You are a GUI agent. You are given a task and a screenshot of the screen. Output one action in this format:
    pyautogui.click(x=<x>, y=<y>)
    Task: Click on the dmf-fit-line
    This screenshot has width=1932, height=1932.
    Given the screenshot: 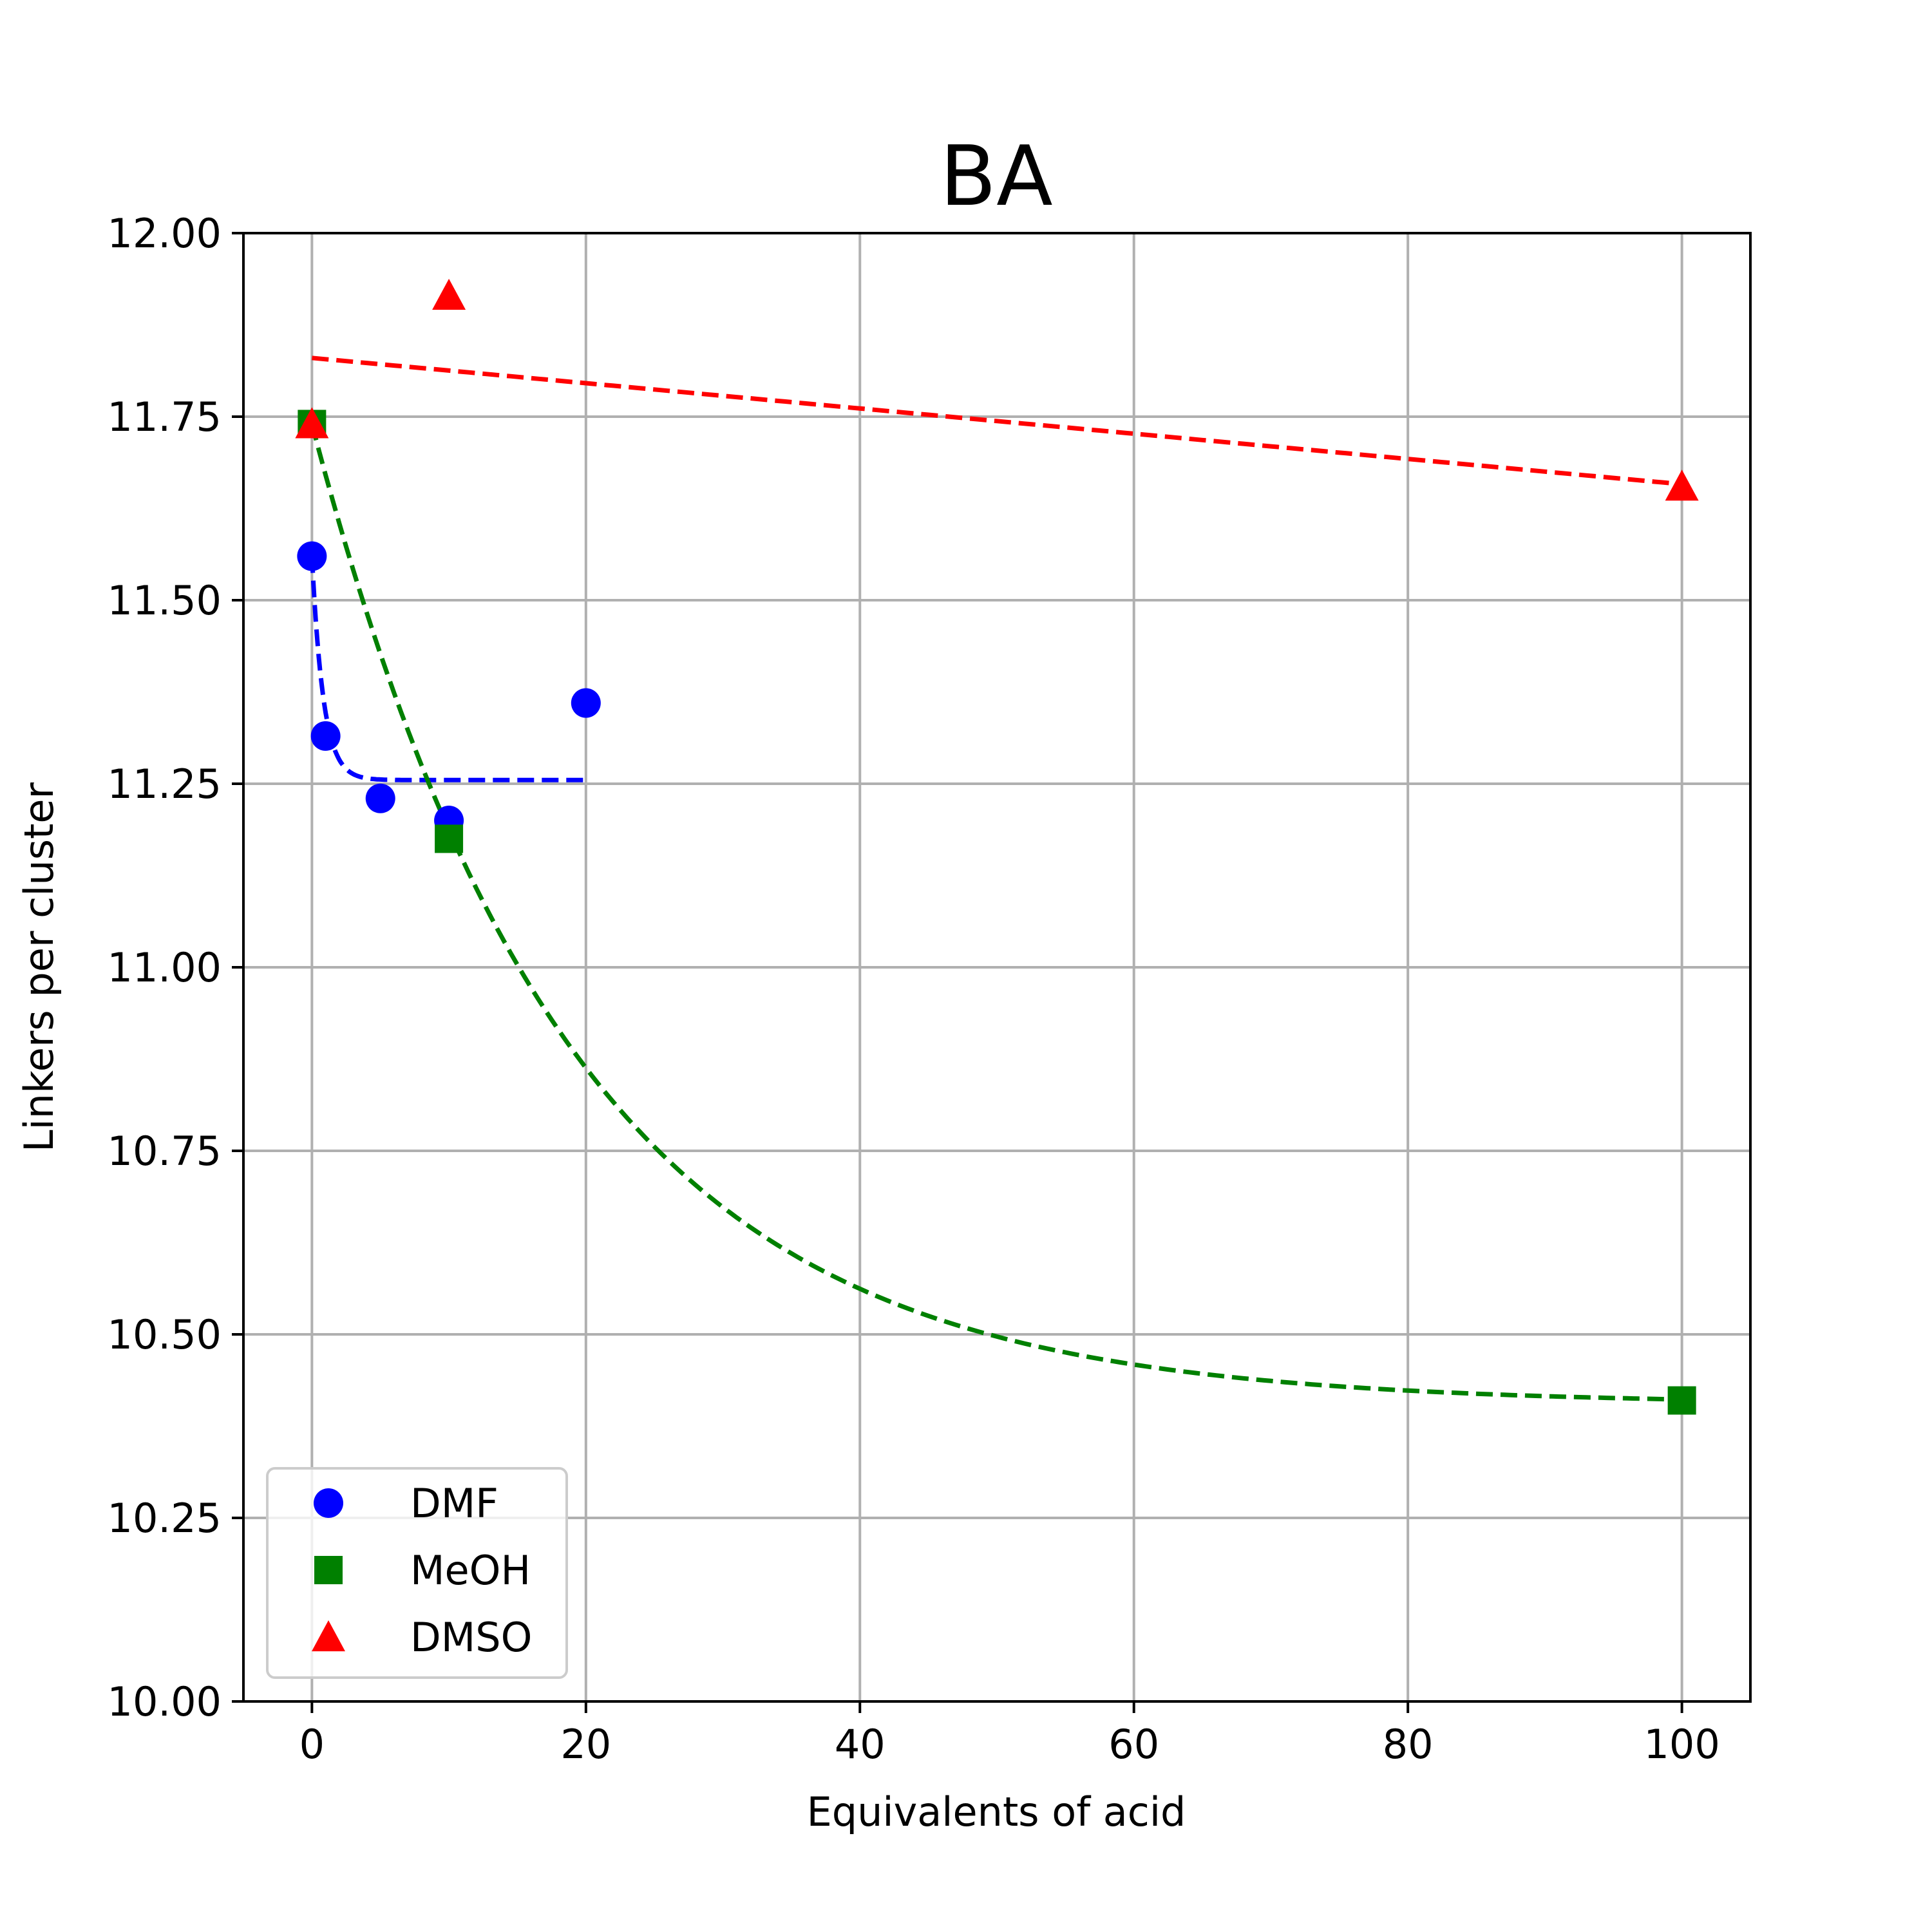 What is the action you would take?
    pyautogui.click(x=447, y=669)
    